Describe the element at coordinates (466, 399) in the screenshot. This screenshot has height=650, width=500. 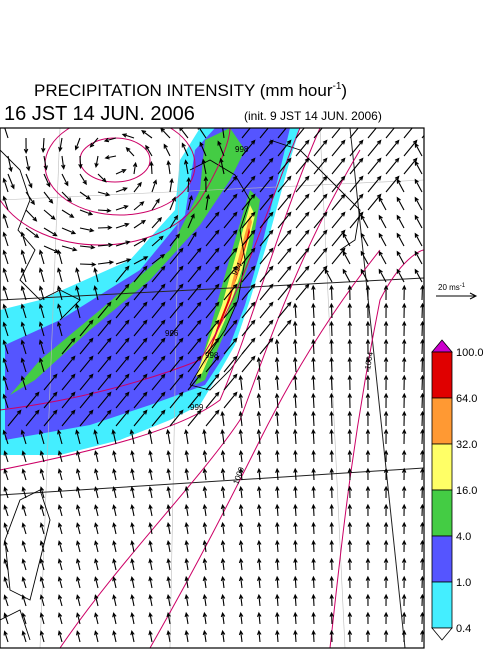
I see `colorbar-label: 64.0` at that location.